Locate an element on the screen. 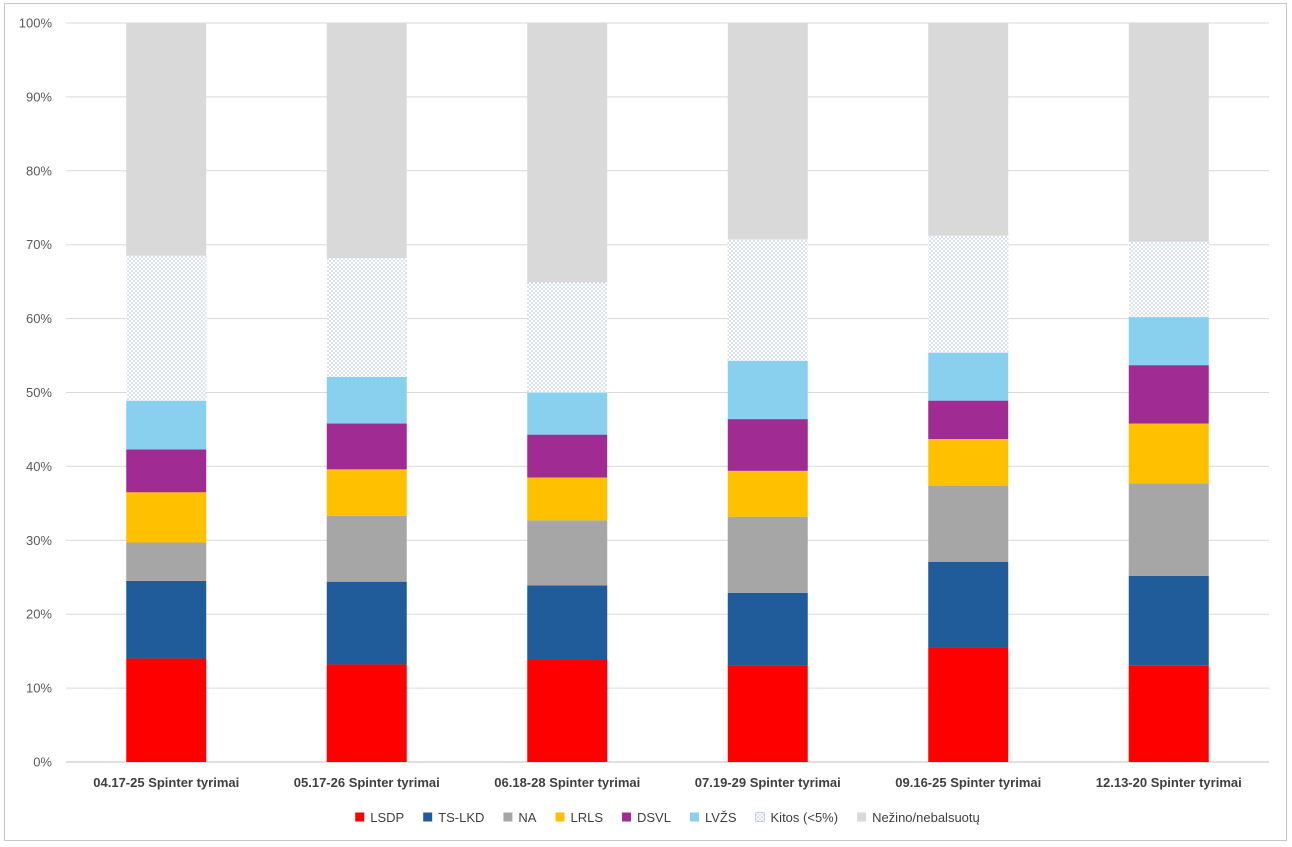 The height and width of the screenshot is (847, 1292). y-axis-ticks: 0% 10% 20% 30% 40% 50% 60% 70% 80% 90% 100% is located at coordinates (36, 393).